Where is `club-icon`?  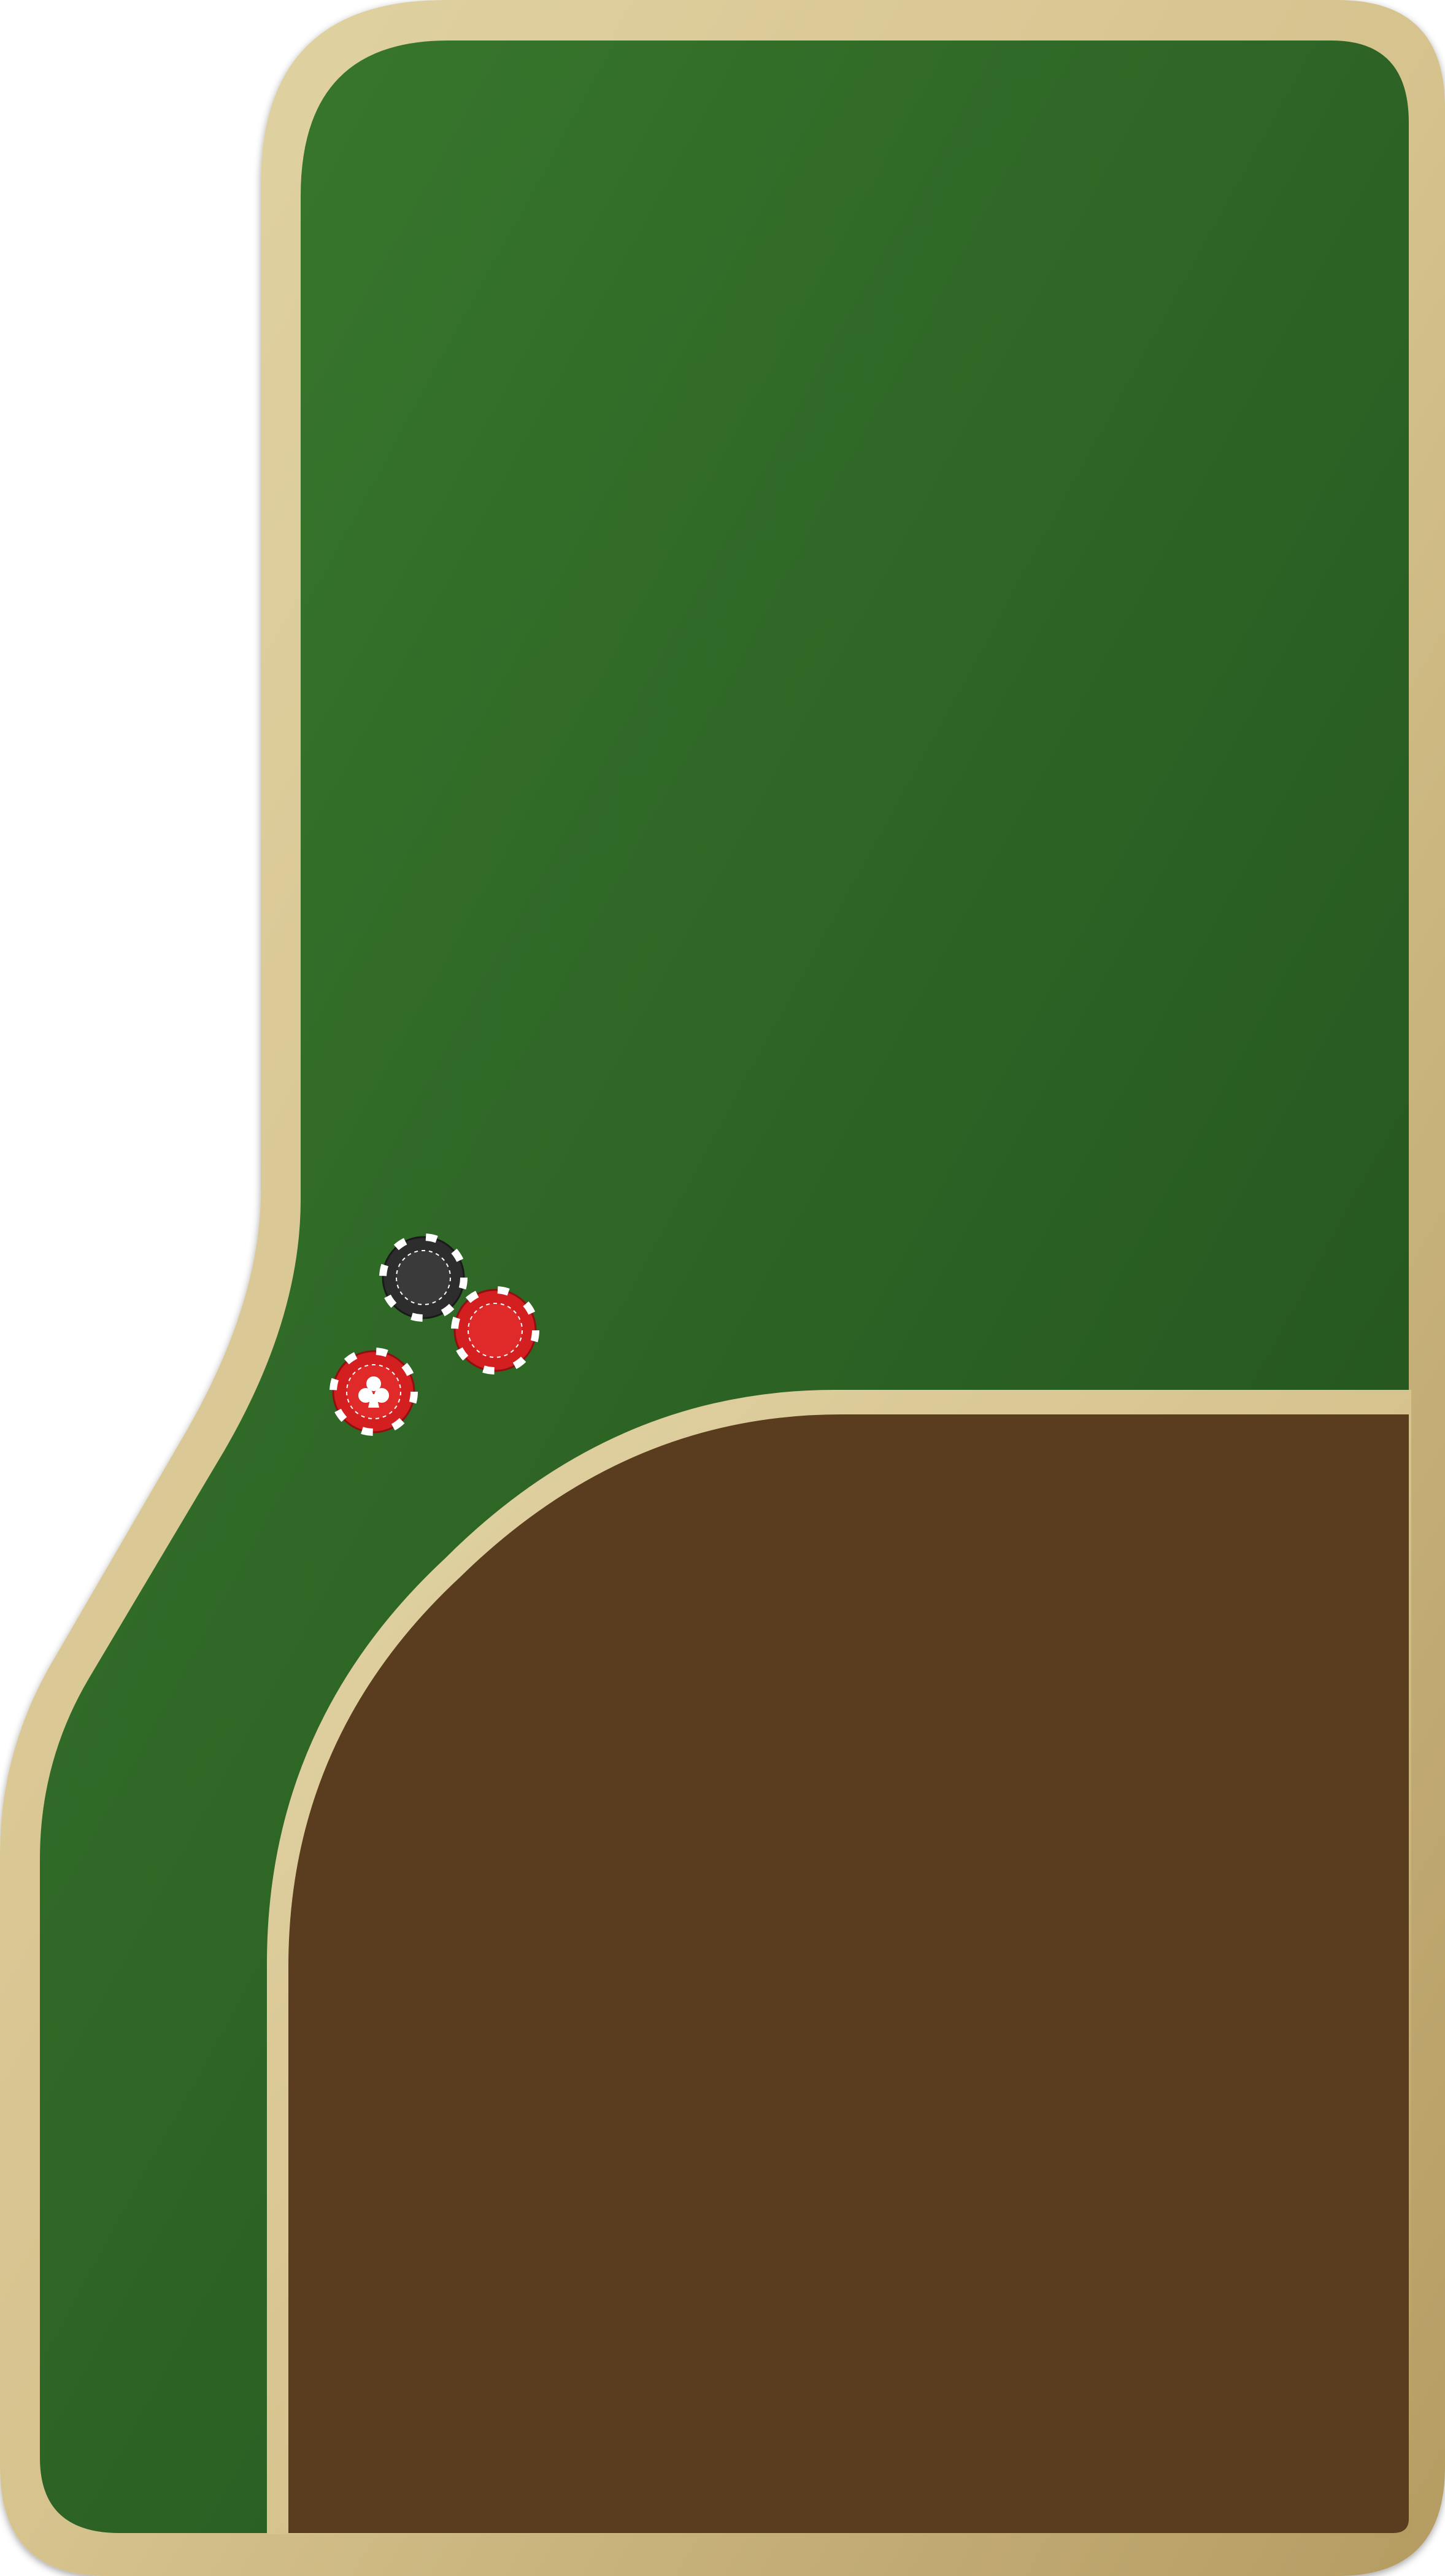
club-icon is located at coordinates (373, 1392).